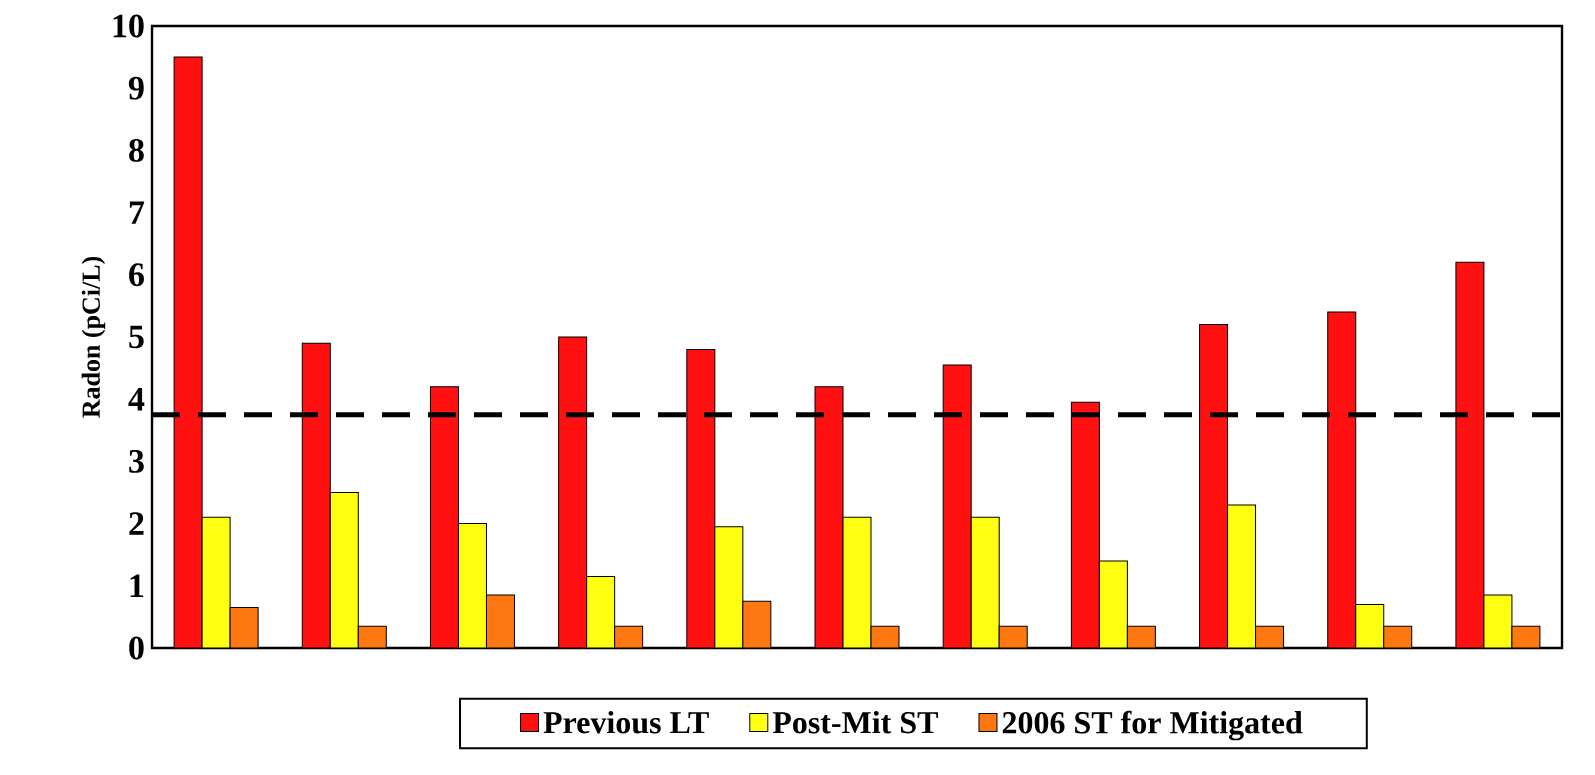  Describe the element at coordinates (136, 648) in the screenshot. I see `y-tick-label: 0` at that location.